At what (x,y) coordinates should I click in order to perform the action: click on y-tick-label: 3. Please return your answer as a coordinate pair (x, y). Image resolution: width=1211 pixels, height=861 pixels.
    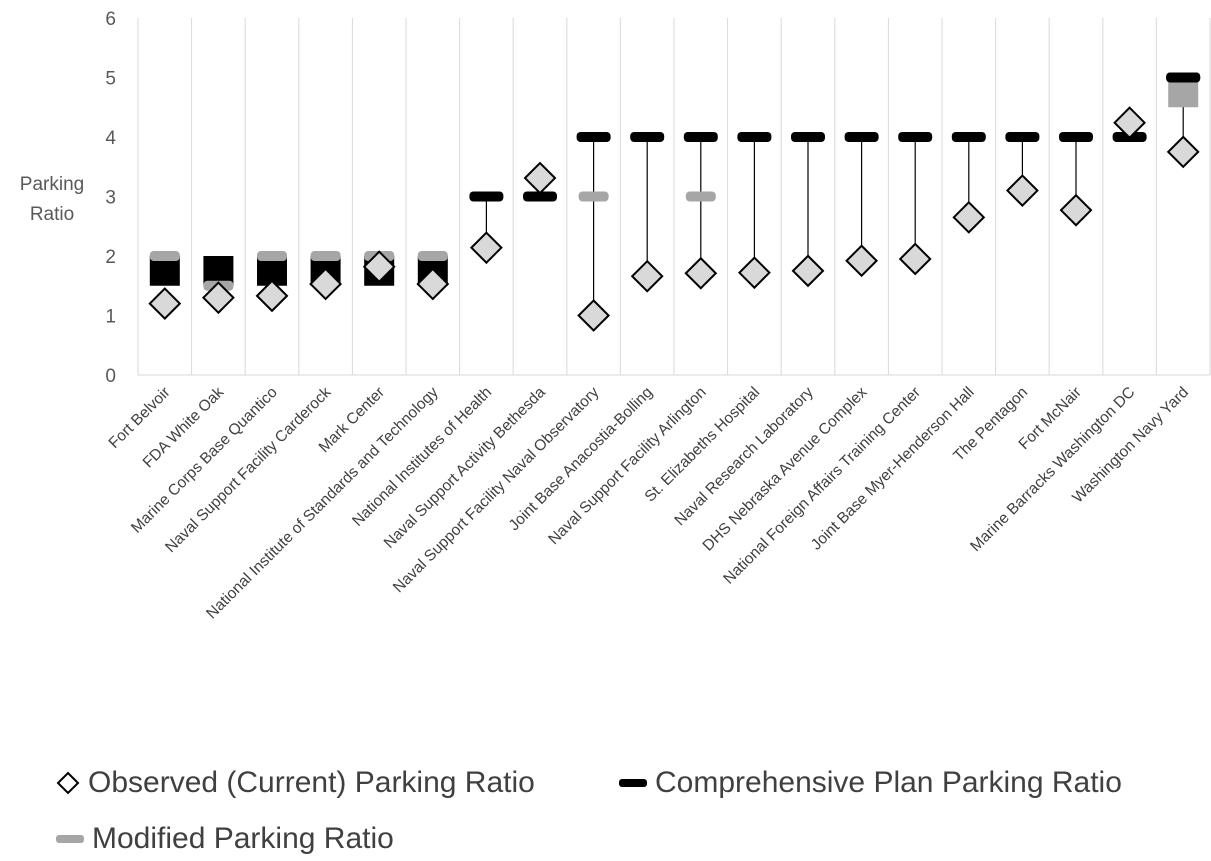
    Looking at the image, I should click on (110, 198).